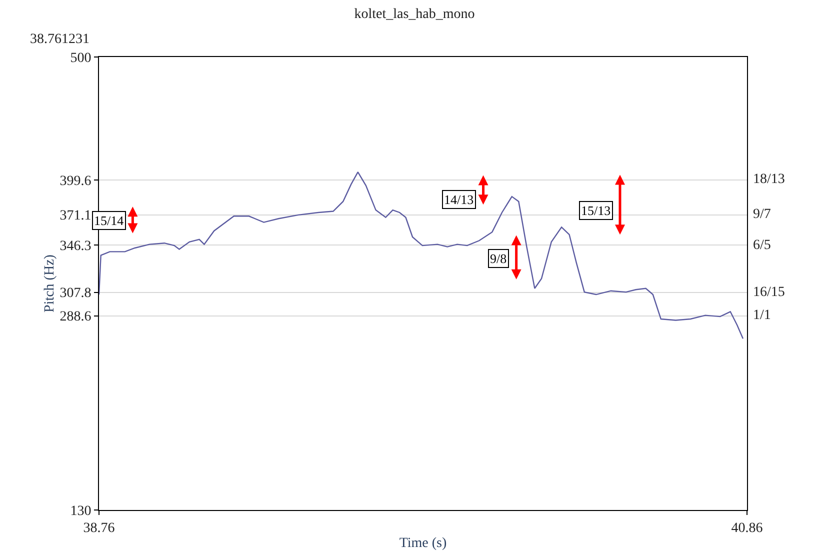 The height and width of the screenshot is (560, 829). Describe the element at coordinates (769, 179) in the screenshot. I see `text: 18/13` at that location.